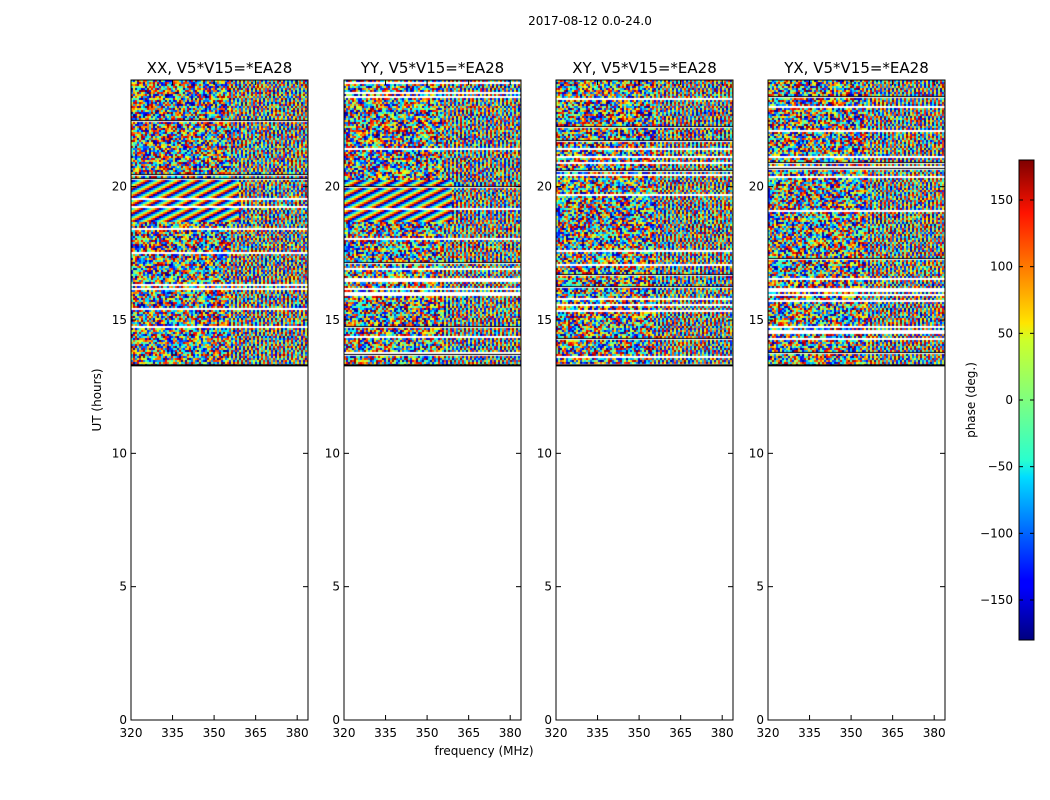  Describe the element at coordinates (971, 400) in the screenshot. I see `colorbar-label: phase (deg.)` at that location.